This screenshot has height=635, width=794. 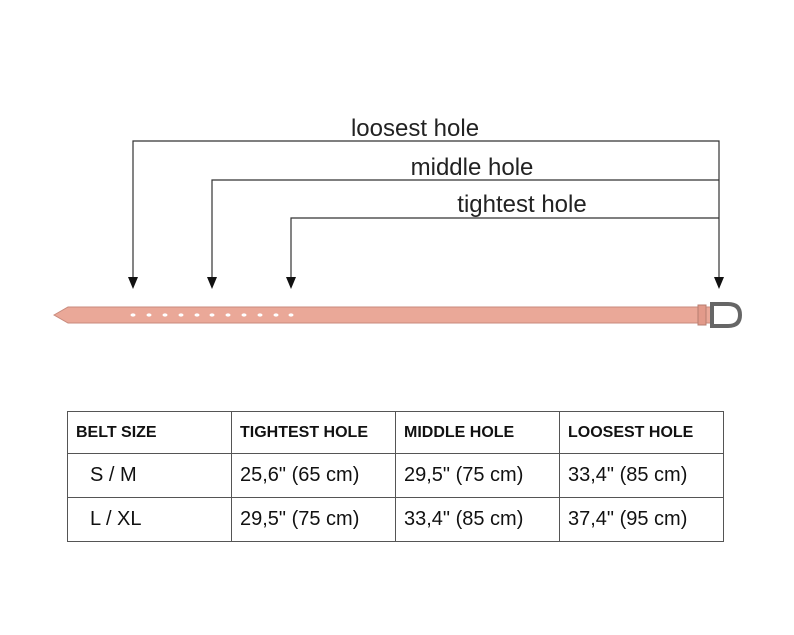 I want to click on cell: 37,4" (95 cm), so click(x=641, y=519).